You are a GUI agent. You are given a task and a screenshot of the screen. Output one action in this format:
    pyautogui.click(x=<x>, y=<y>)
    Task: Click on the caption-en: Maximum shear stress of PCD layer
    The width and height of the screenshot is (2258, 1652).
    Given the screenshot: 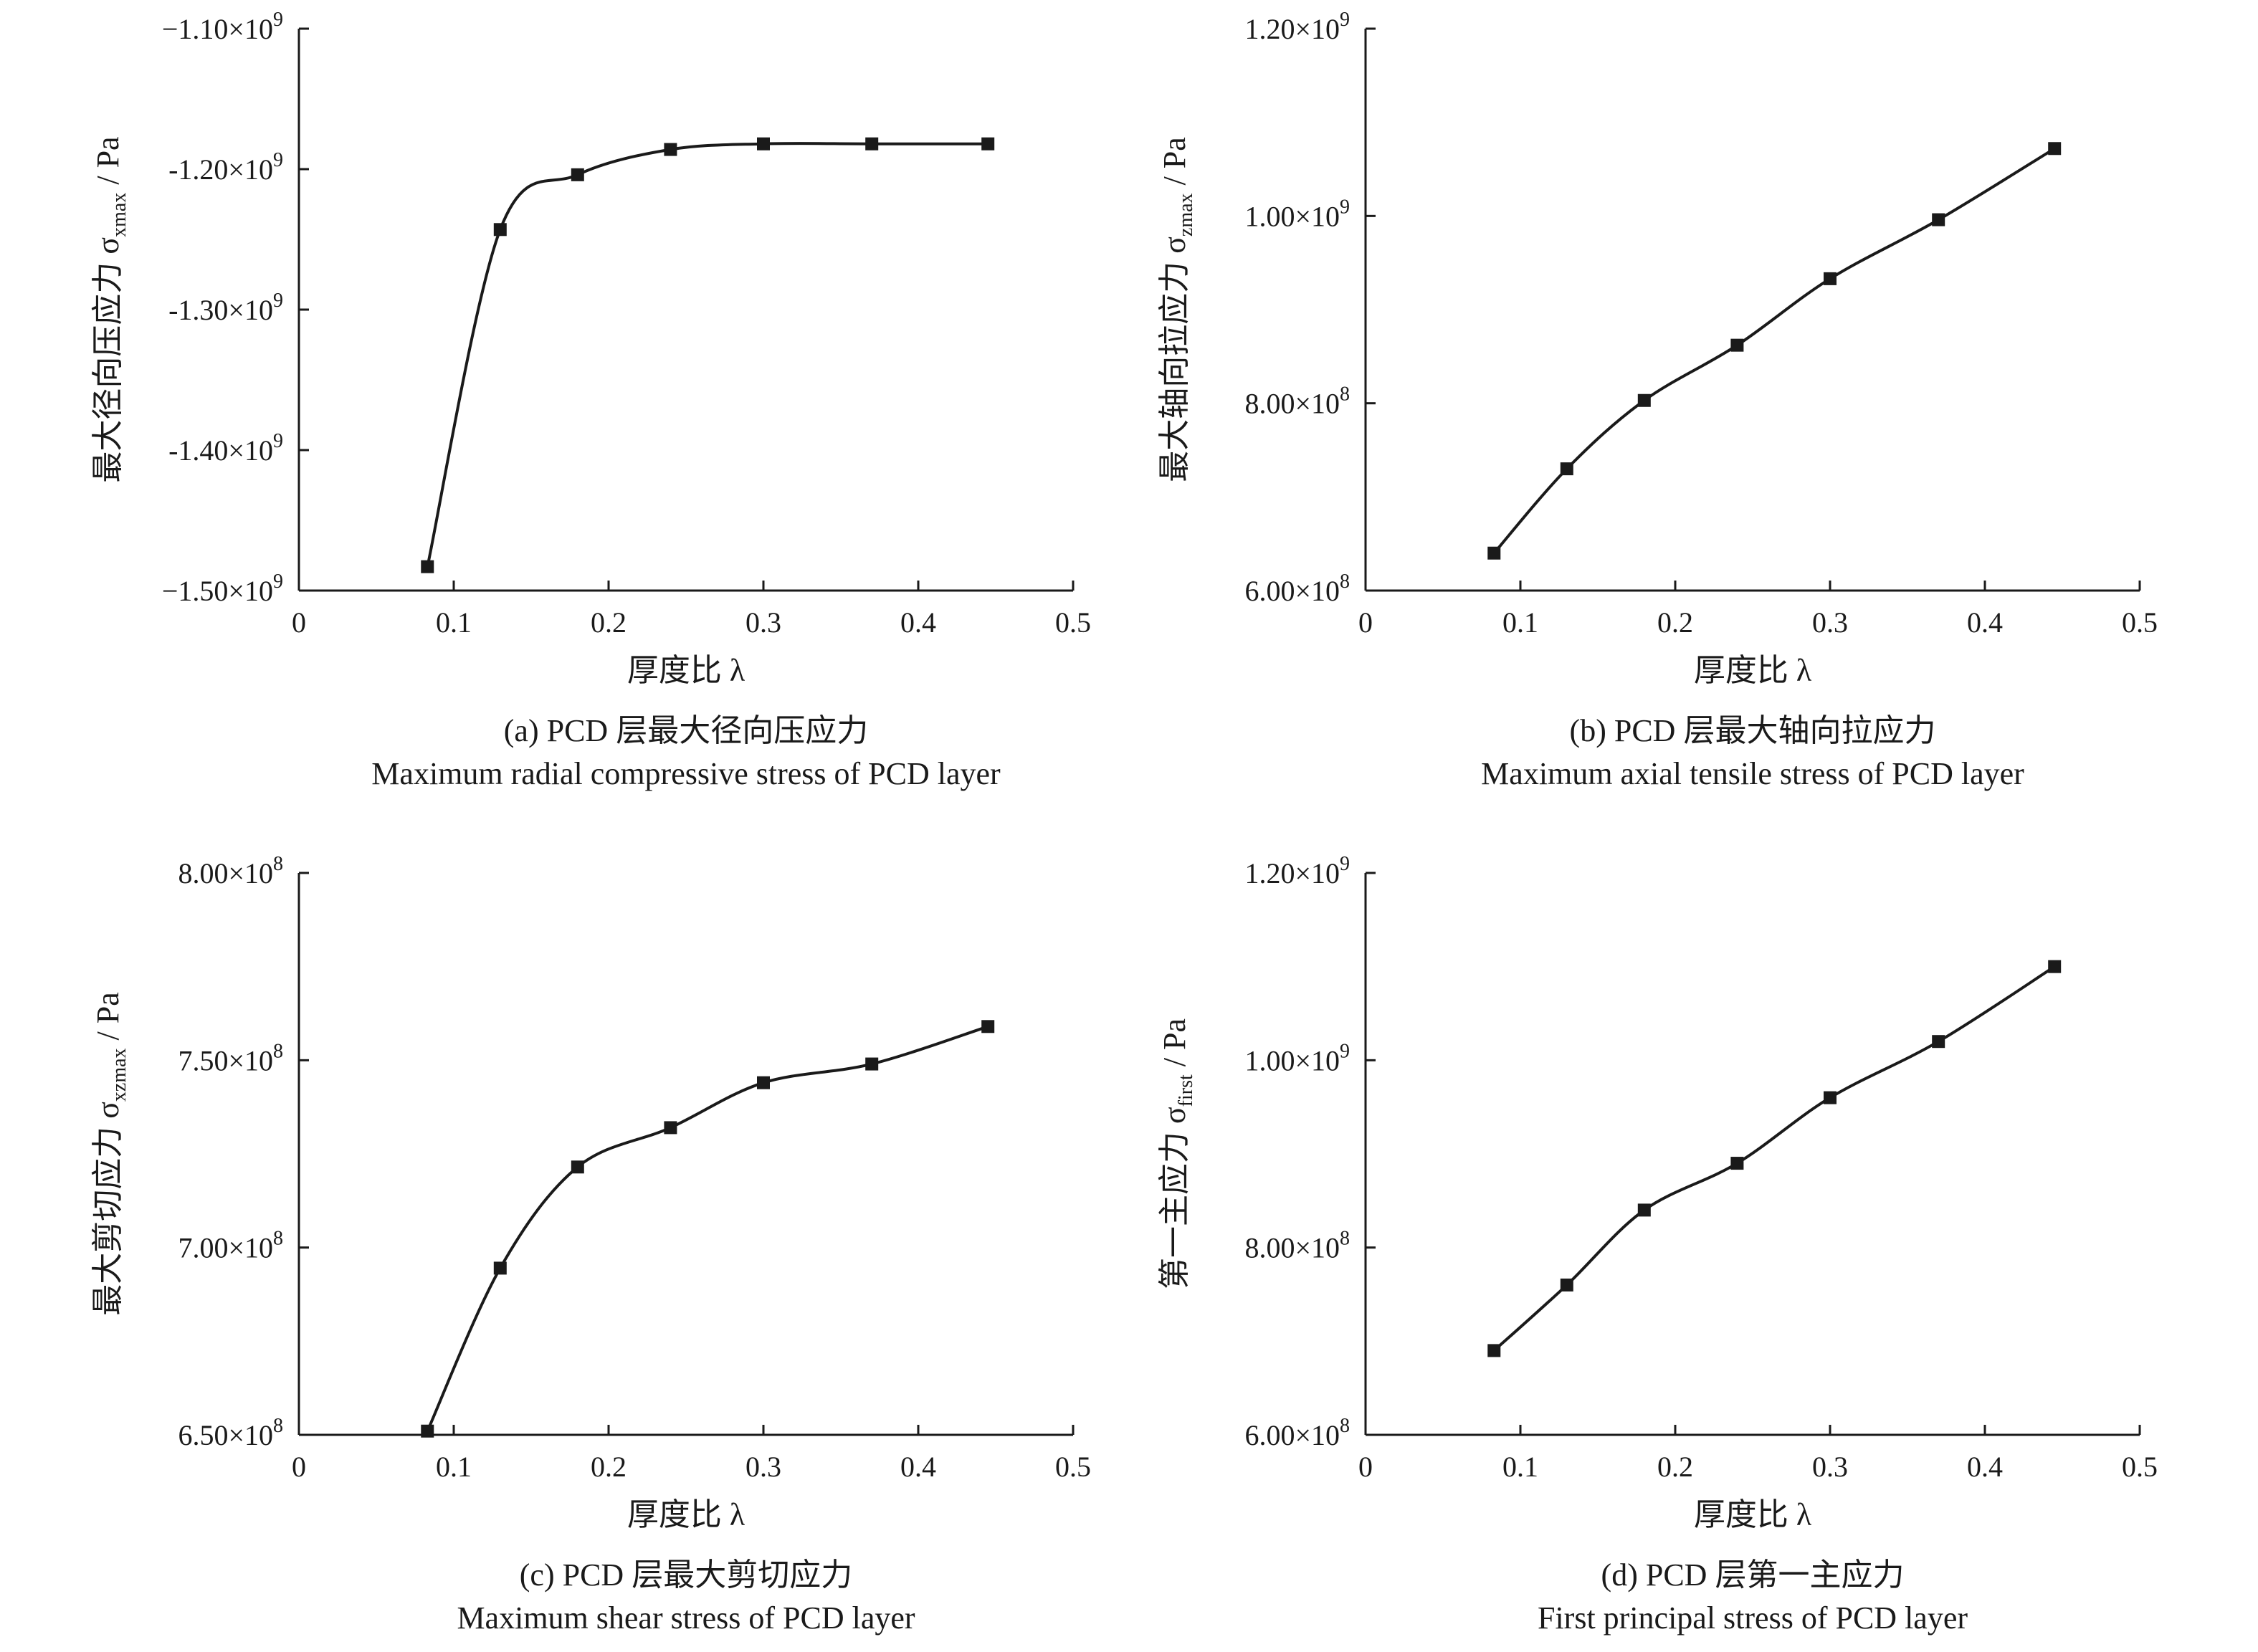 What is the action you would take?
    pyautogui.click(x=686, y=1618)
    